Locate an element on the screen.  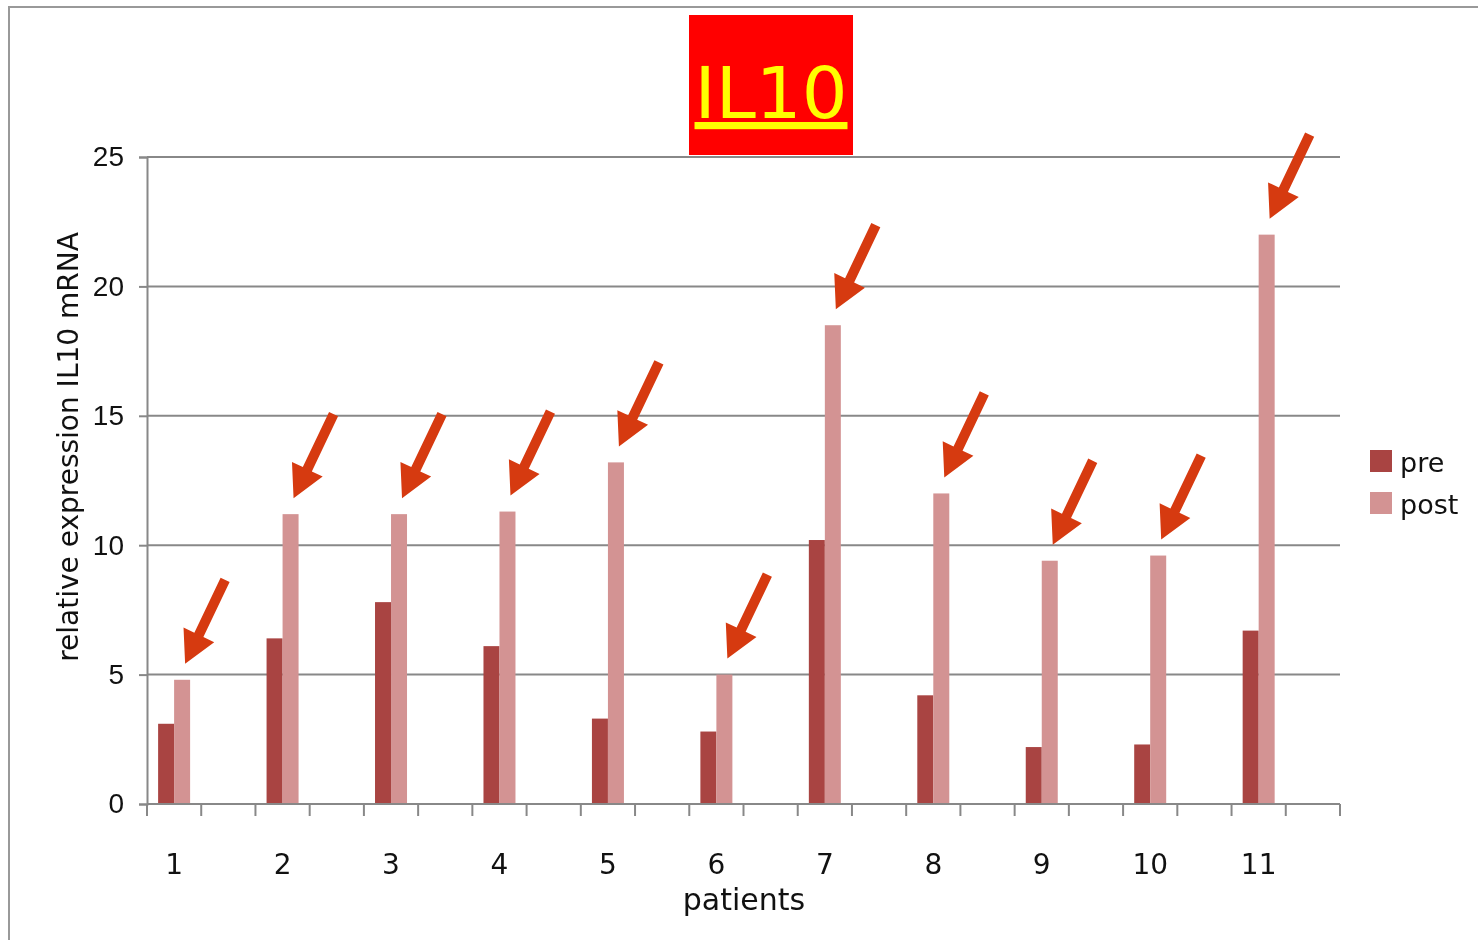
x-tick-label: 10 is located at coordinates (1150, 864).